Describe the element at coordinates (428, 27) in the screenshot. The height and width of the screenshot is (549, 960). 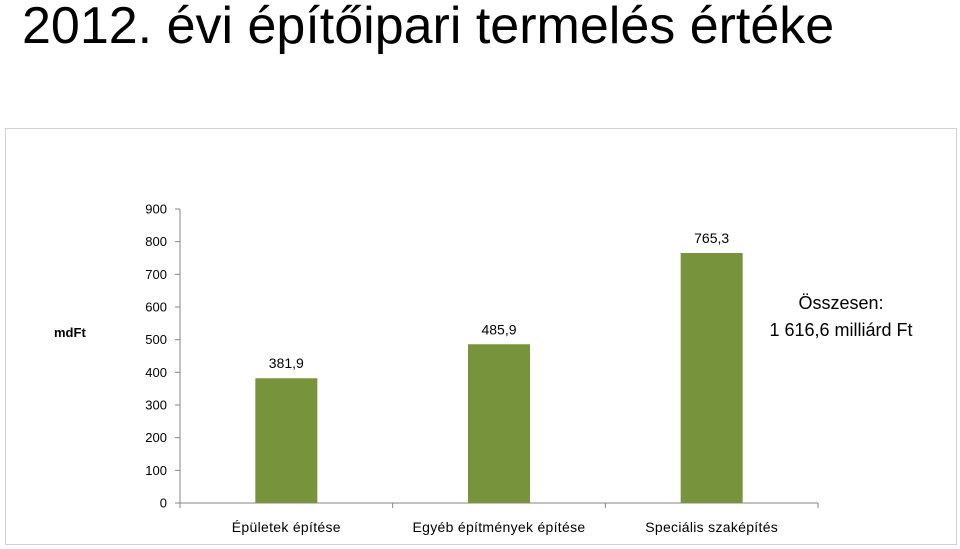
I see `slide-title: 2012. évi építőipari termelés értéke` at that location.